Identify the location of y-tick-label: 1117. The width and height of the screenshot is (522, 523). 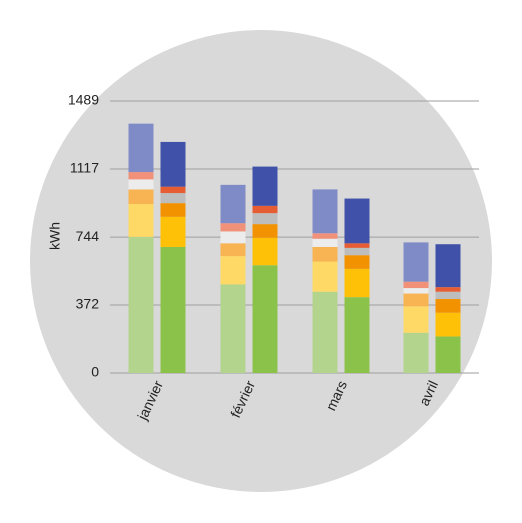
(84, 168).